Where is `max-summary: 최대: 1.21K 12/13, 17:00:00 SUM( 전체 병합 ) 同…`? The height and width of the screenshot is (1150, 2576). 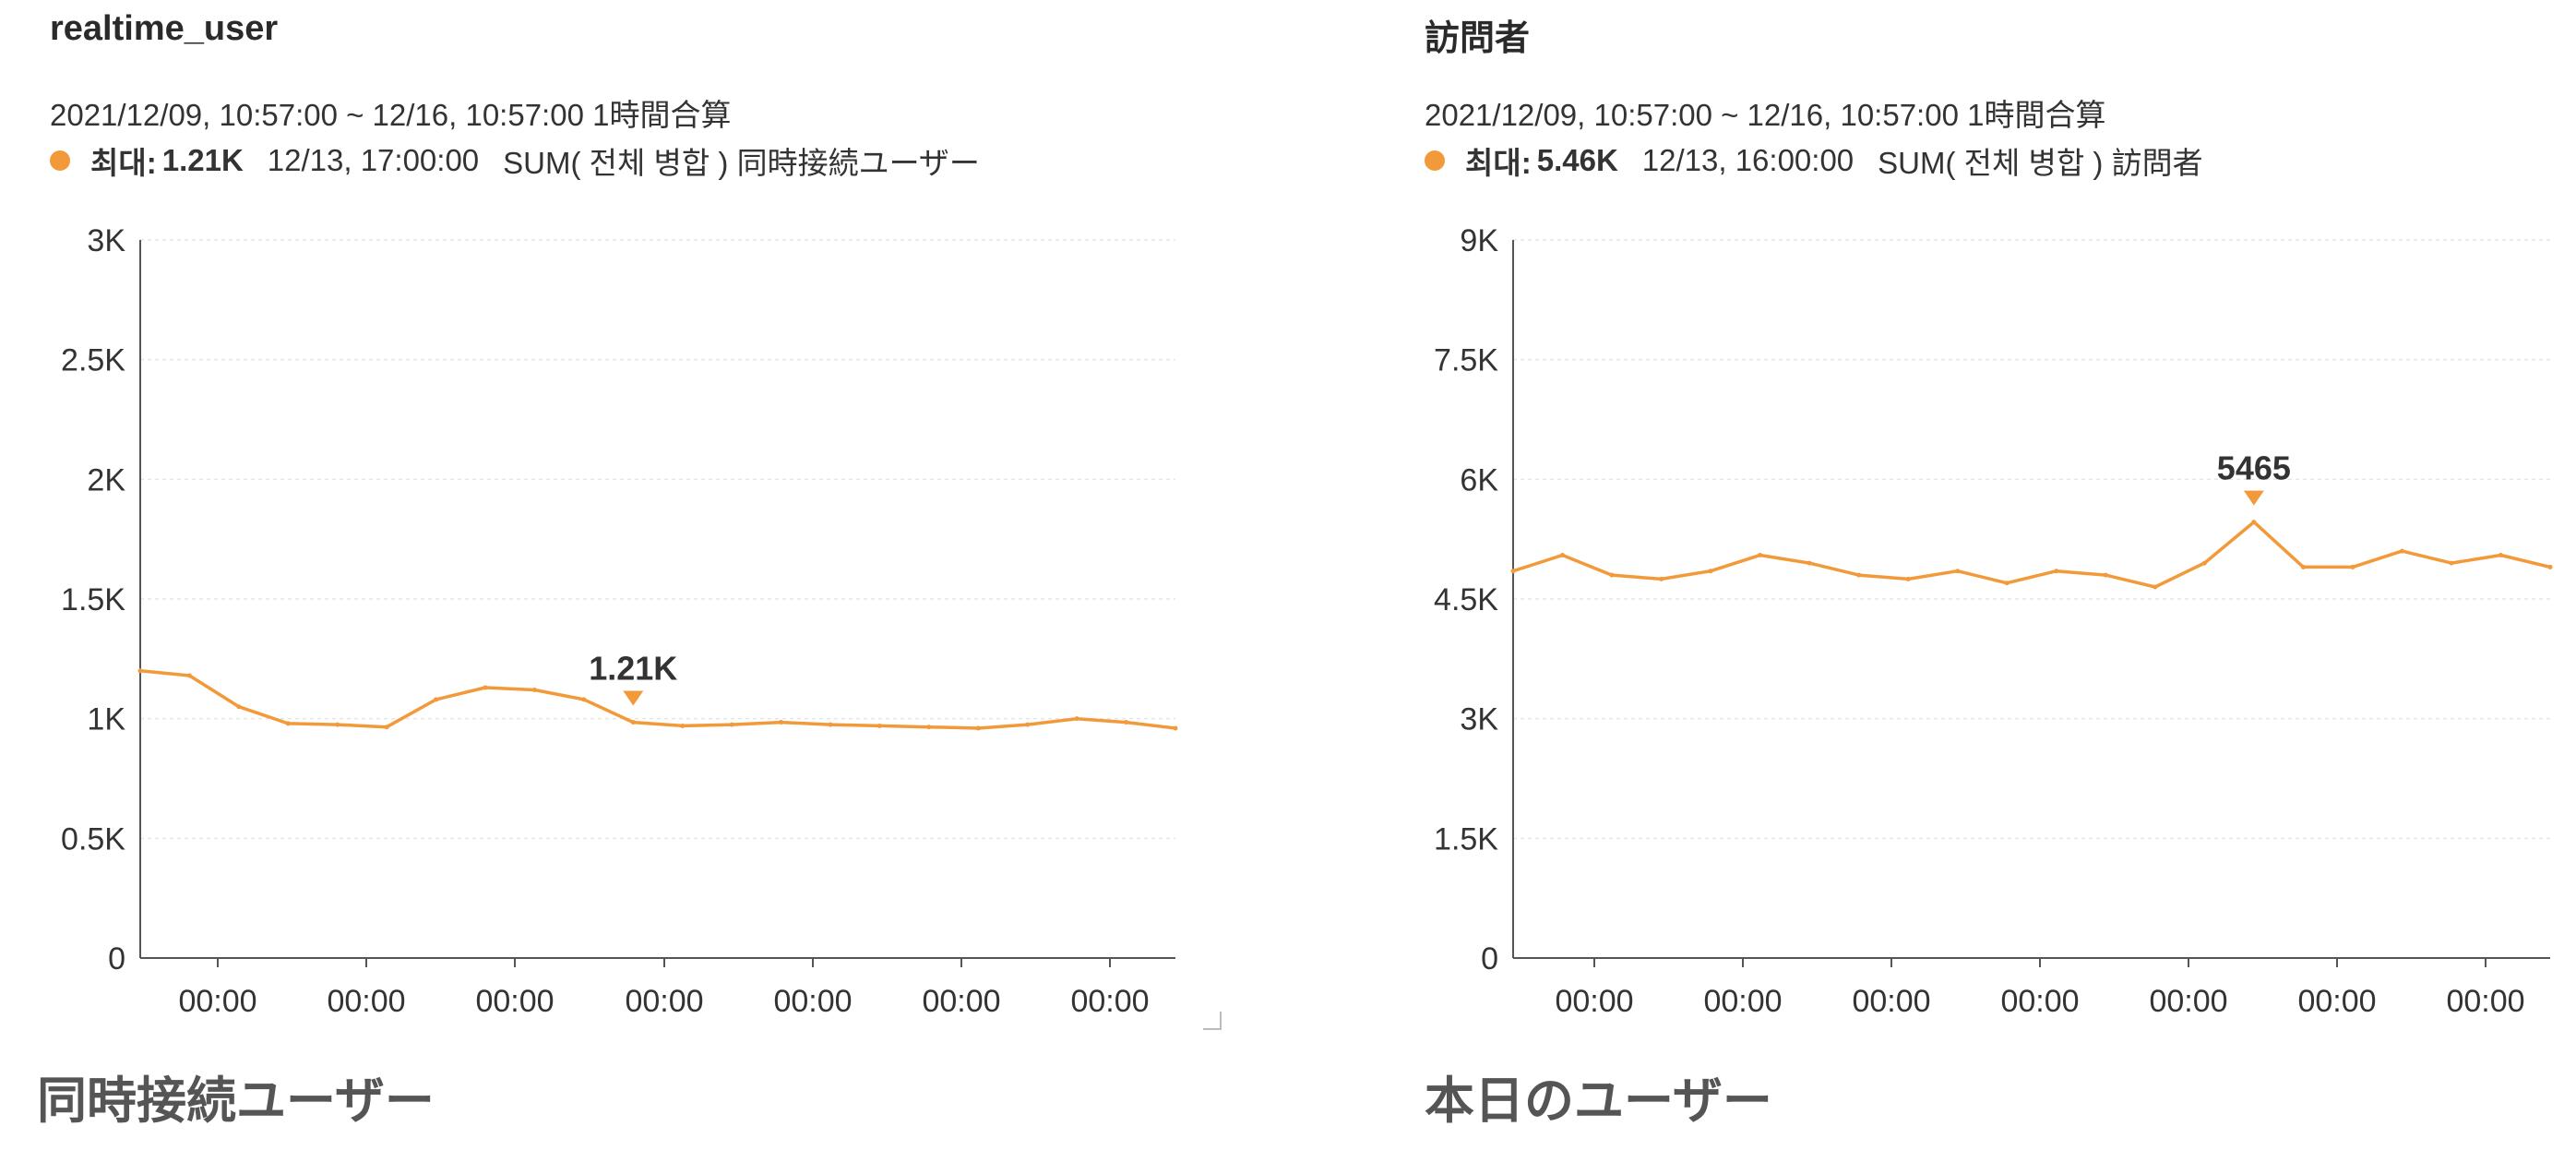 max-summary: 최대: 1.21K 12/13, 17:00:00 SUM( 전체 병합 ) 同… is located at coordinates (515, 160).